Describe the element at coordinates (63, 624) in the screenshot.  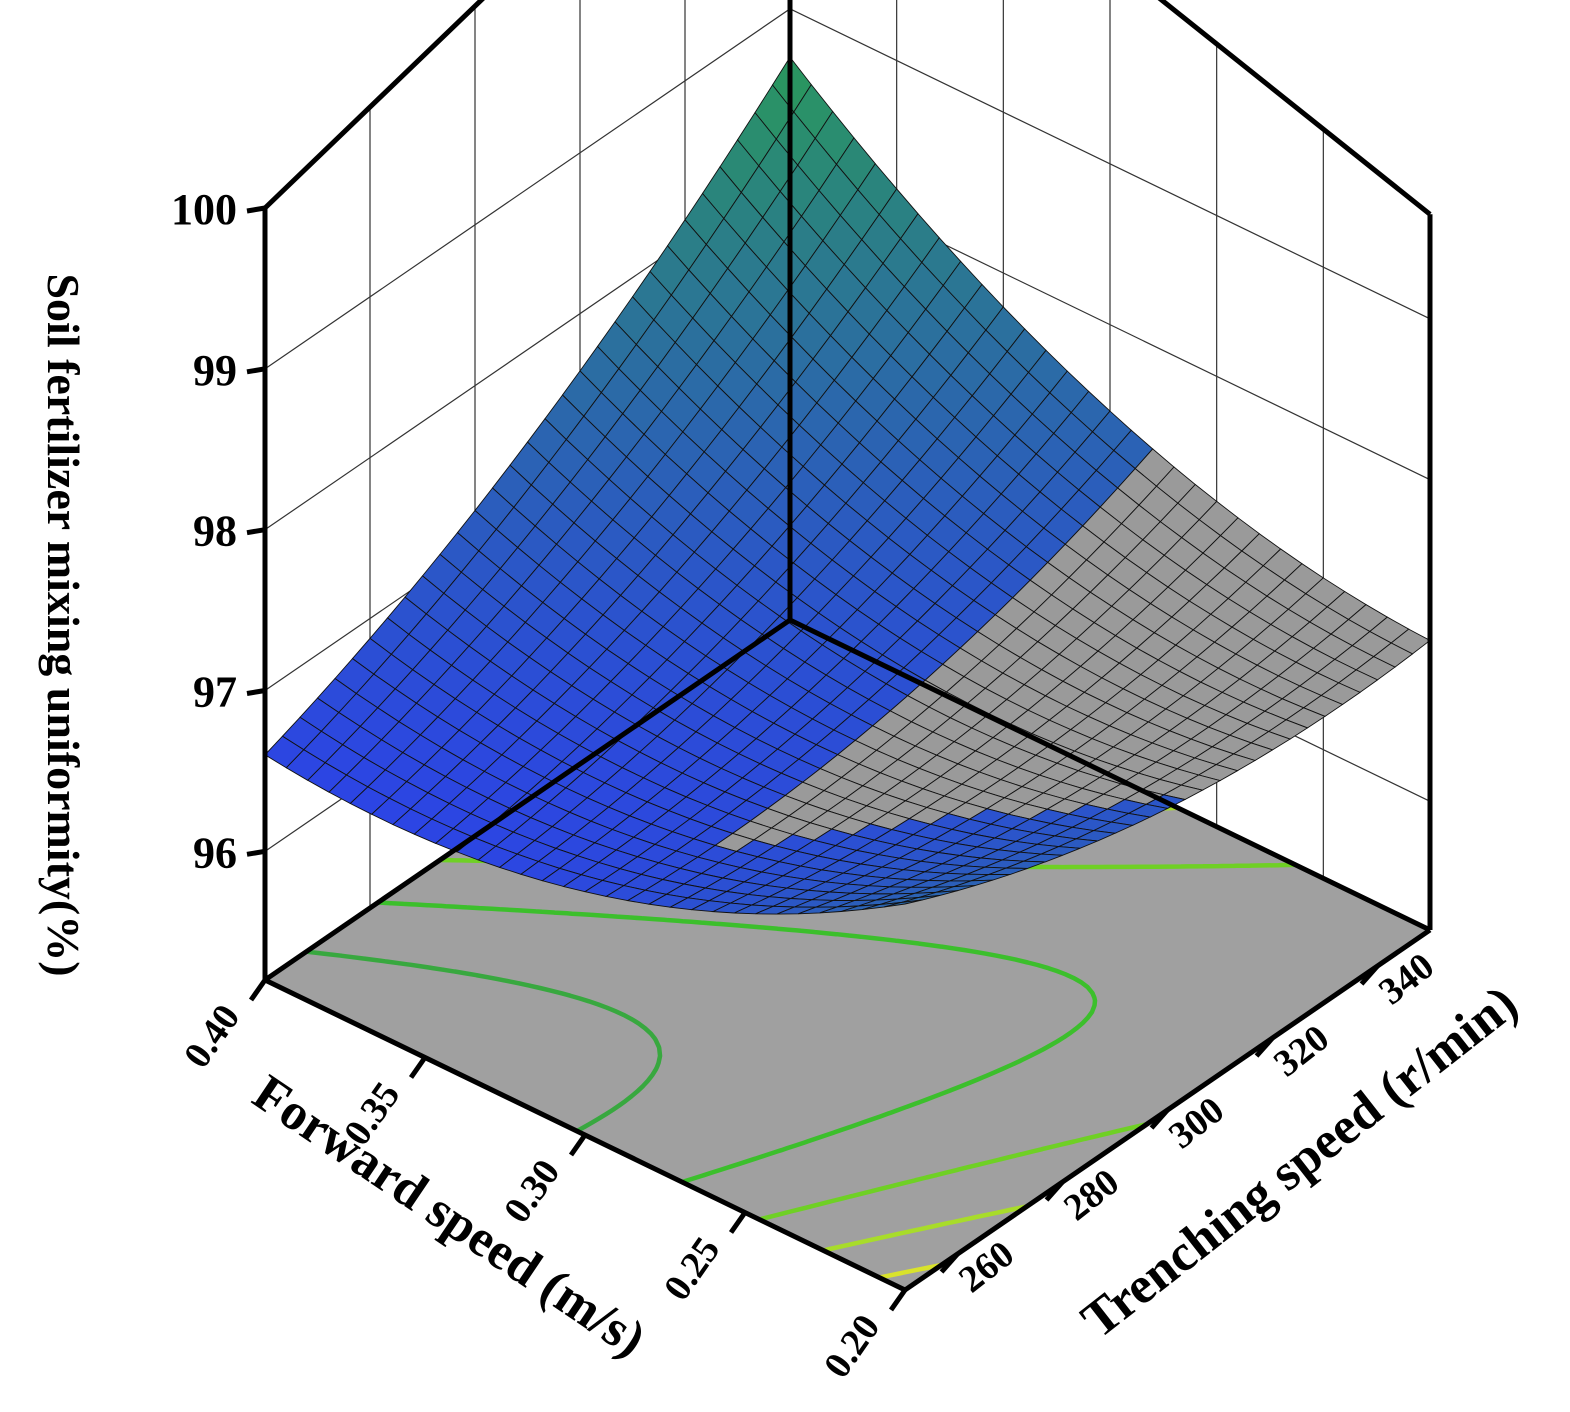
I see `z-axis-title: Soil fertilizer mixing uniformity(%)` at that location.